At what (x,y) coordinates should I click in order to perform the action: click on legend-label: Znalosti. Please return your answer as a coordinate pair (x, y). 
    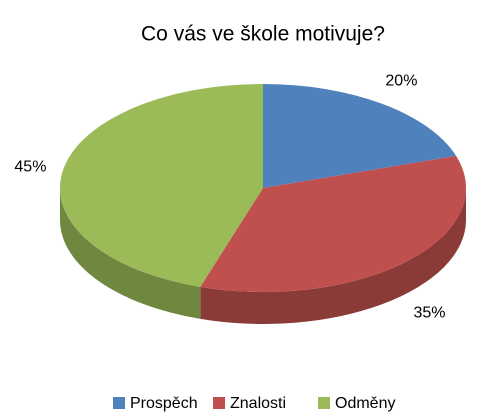
    Looking at the image, I should click on (258, 403).